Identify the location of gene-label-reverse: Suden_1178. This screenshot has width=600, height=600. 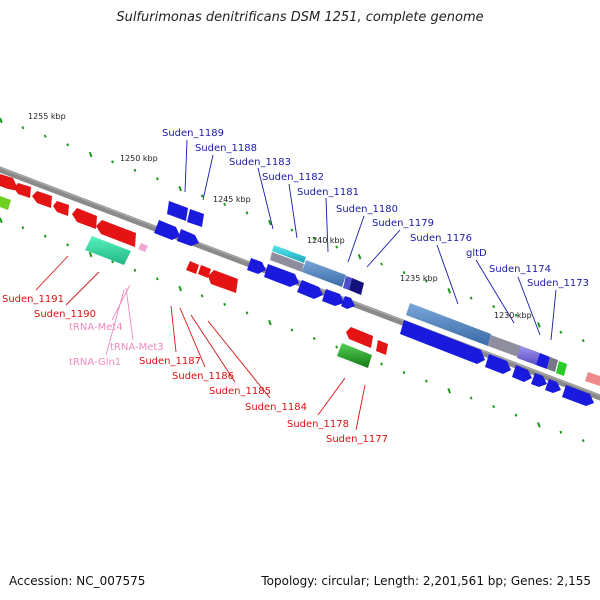
(318, 424).